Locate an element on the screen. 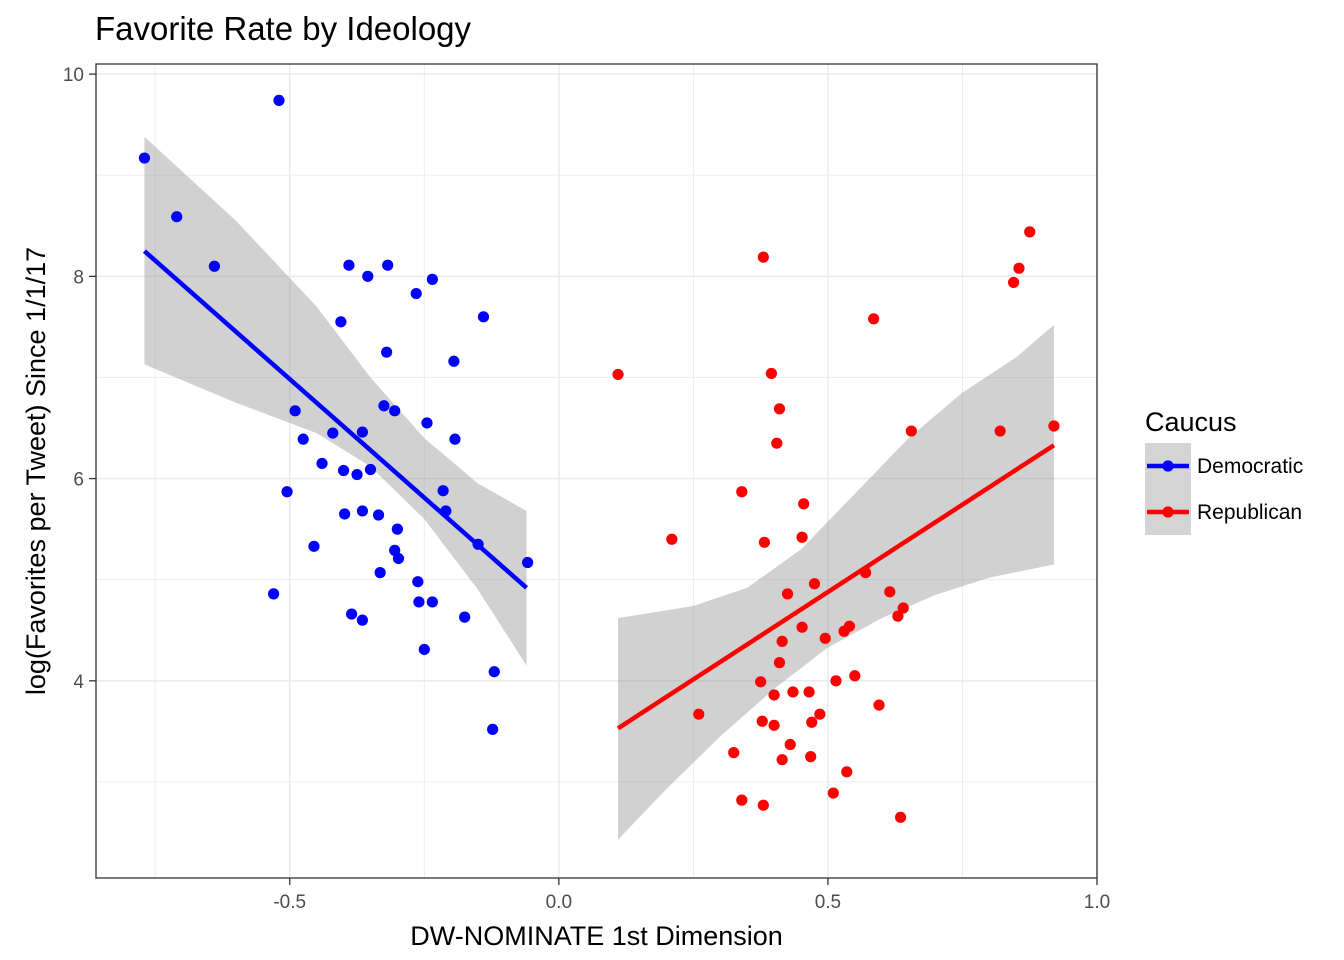 This screenshot has width=1344, height=960. legend-label-democratic: Democratic is located at coordinates (1250, 466).